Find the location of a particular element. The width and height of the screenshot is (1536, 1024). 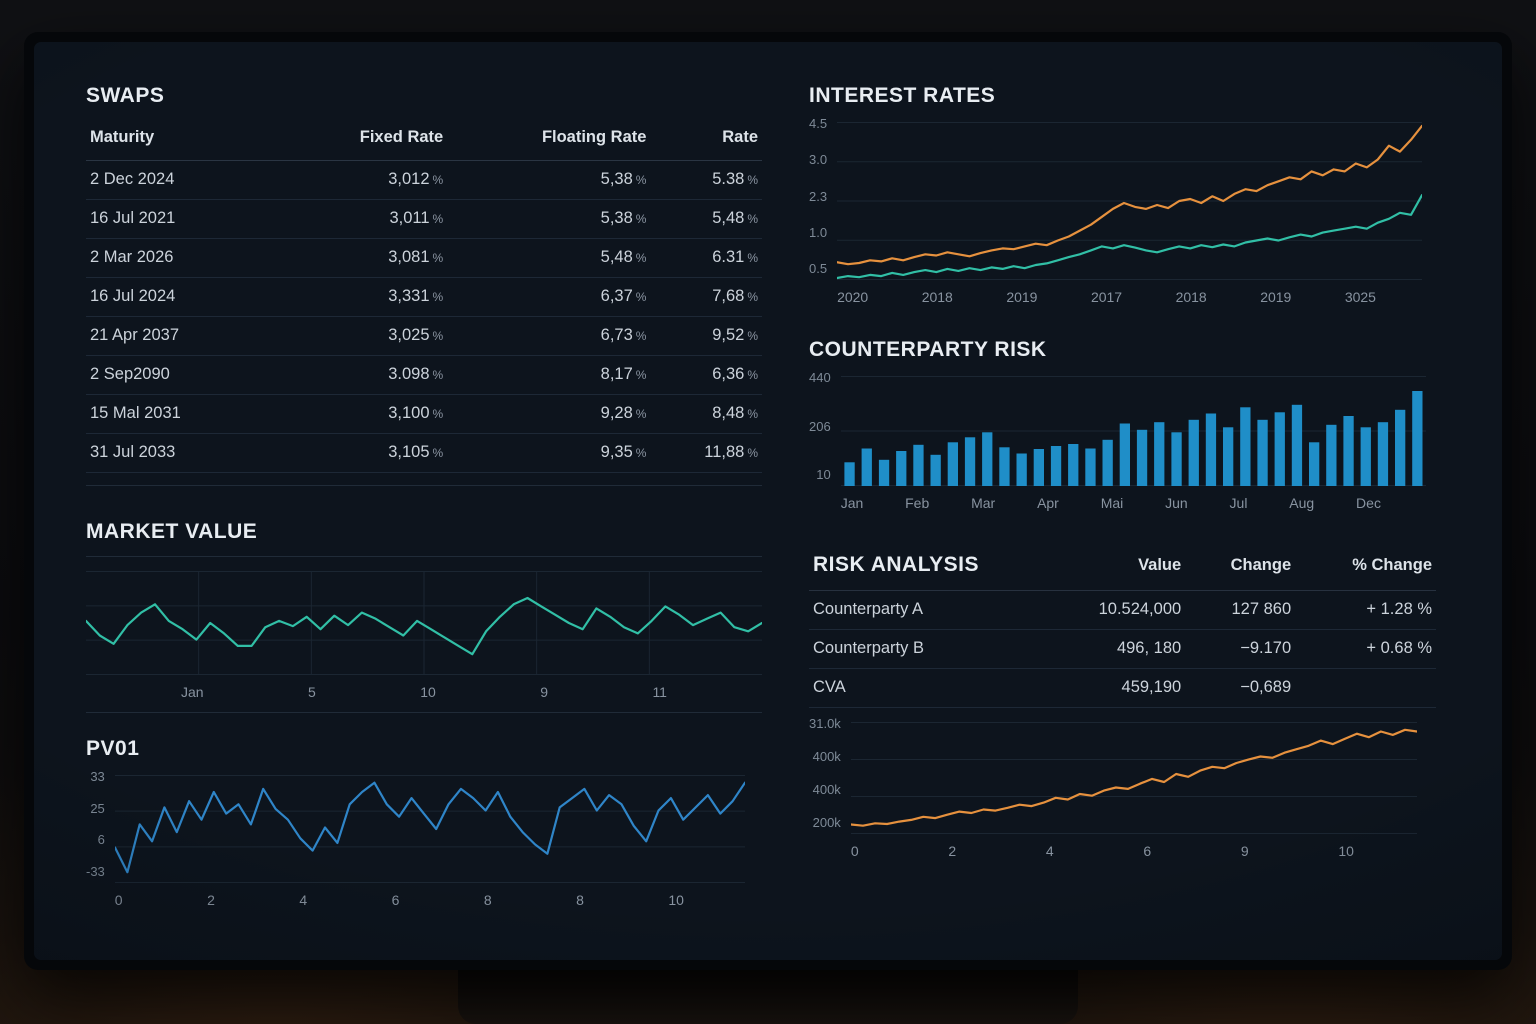

y-tick-label: 206 is located at coordinates (820, 426).